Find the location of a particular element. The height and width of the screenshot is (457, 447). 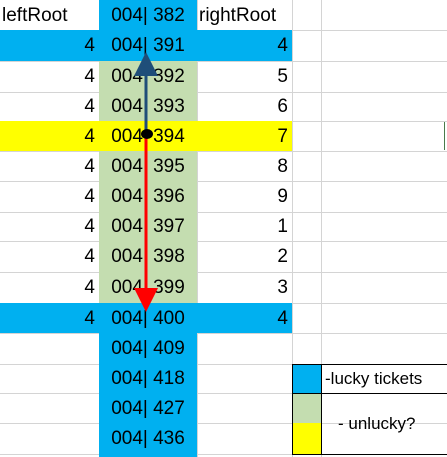

header-rightroot: rightRoot is located at coordinates (238, 15).